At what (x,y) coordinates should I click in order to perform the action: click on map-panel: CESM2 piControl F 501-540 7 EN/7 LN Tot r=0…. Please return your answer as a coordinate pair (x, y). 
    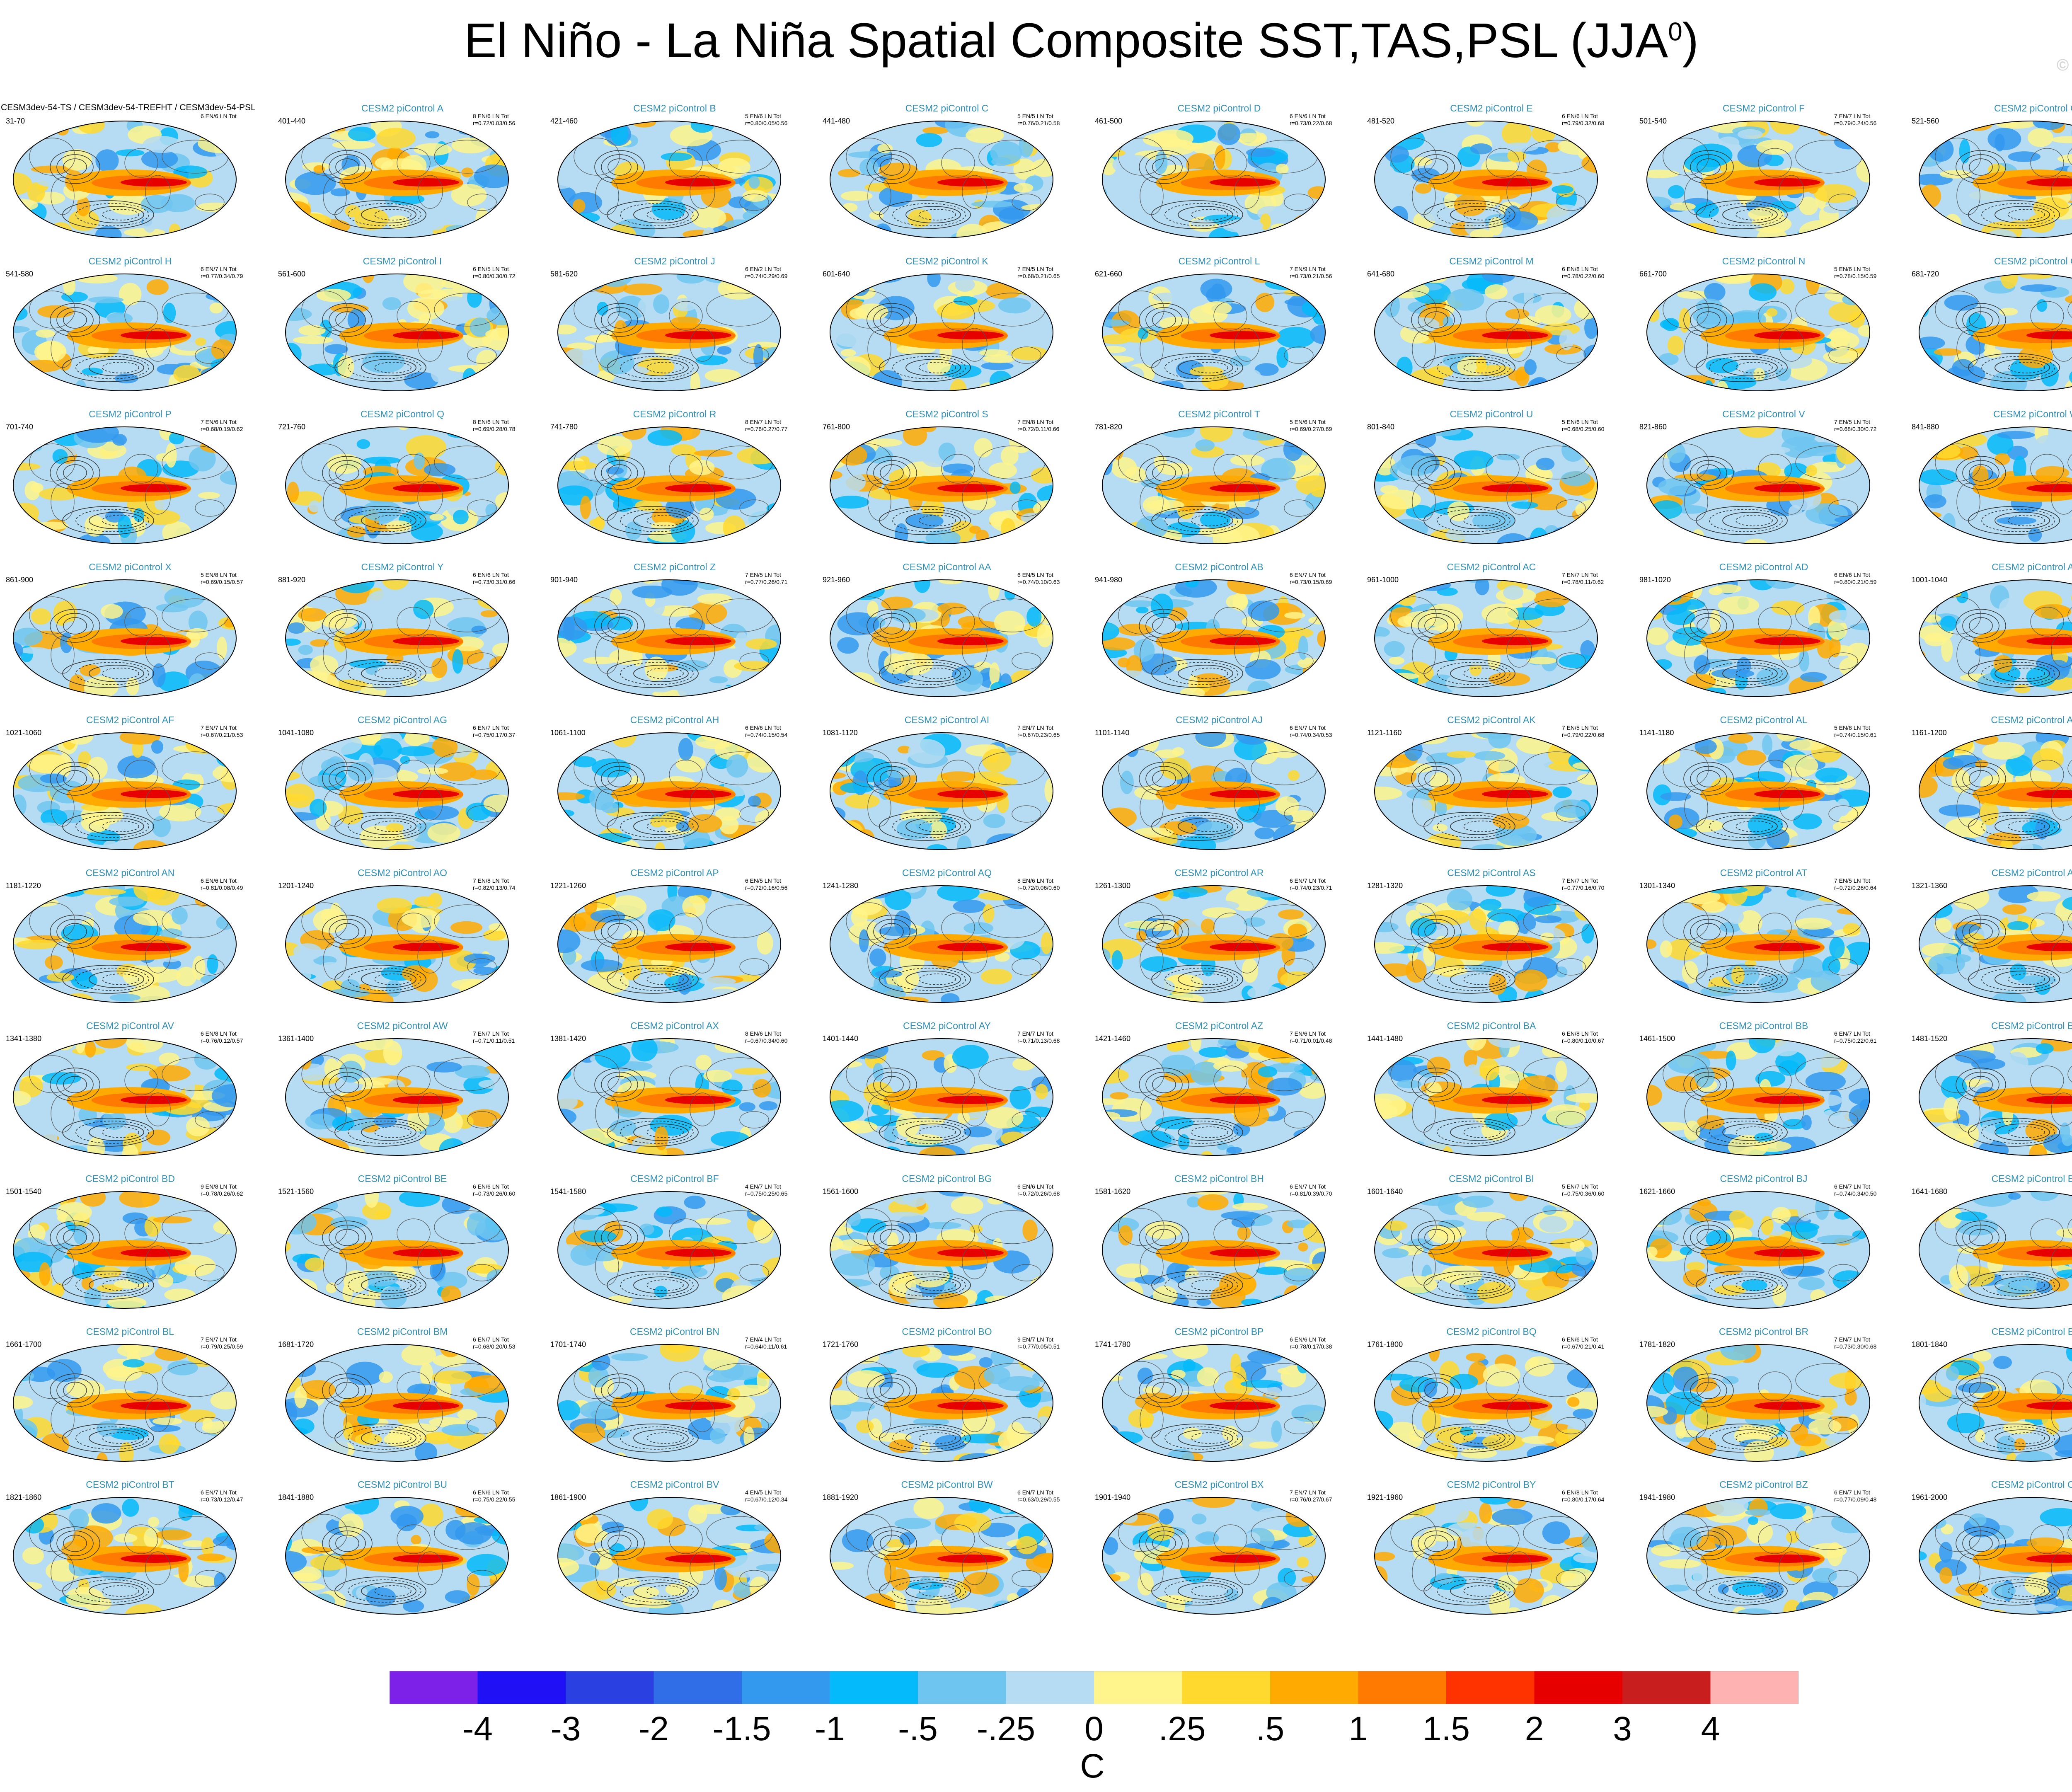
    Looking at the image, I should click on (1763, 170).